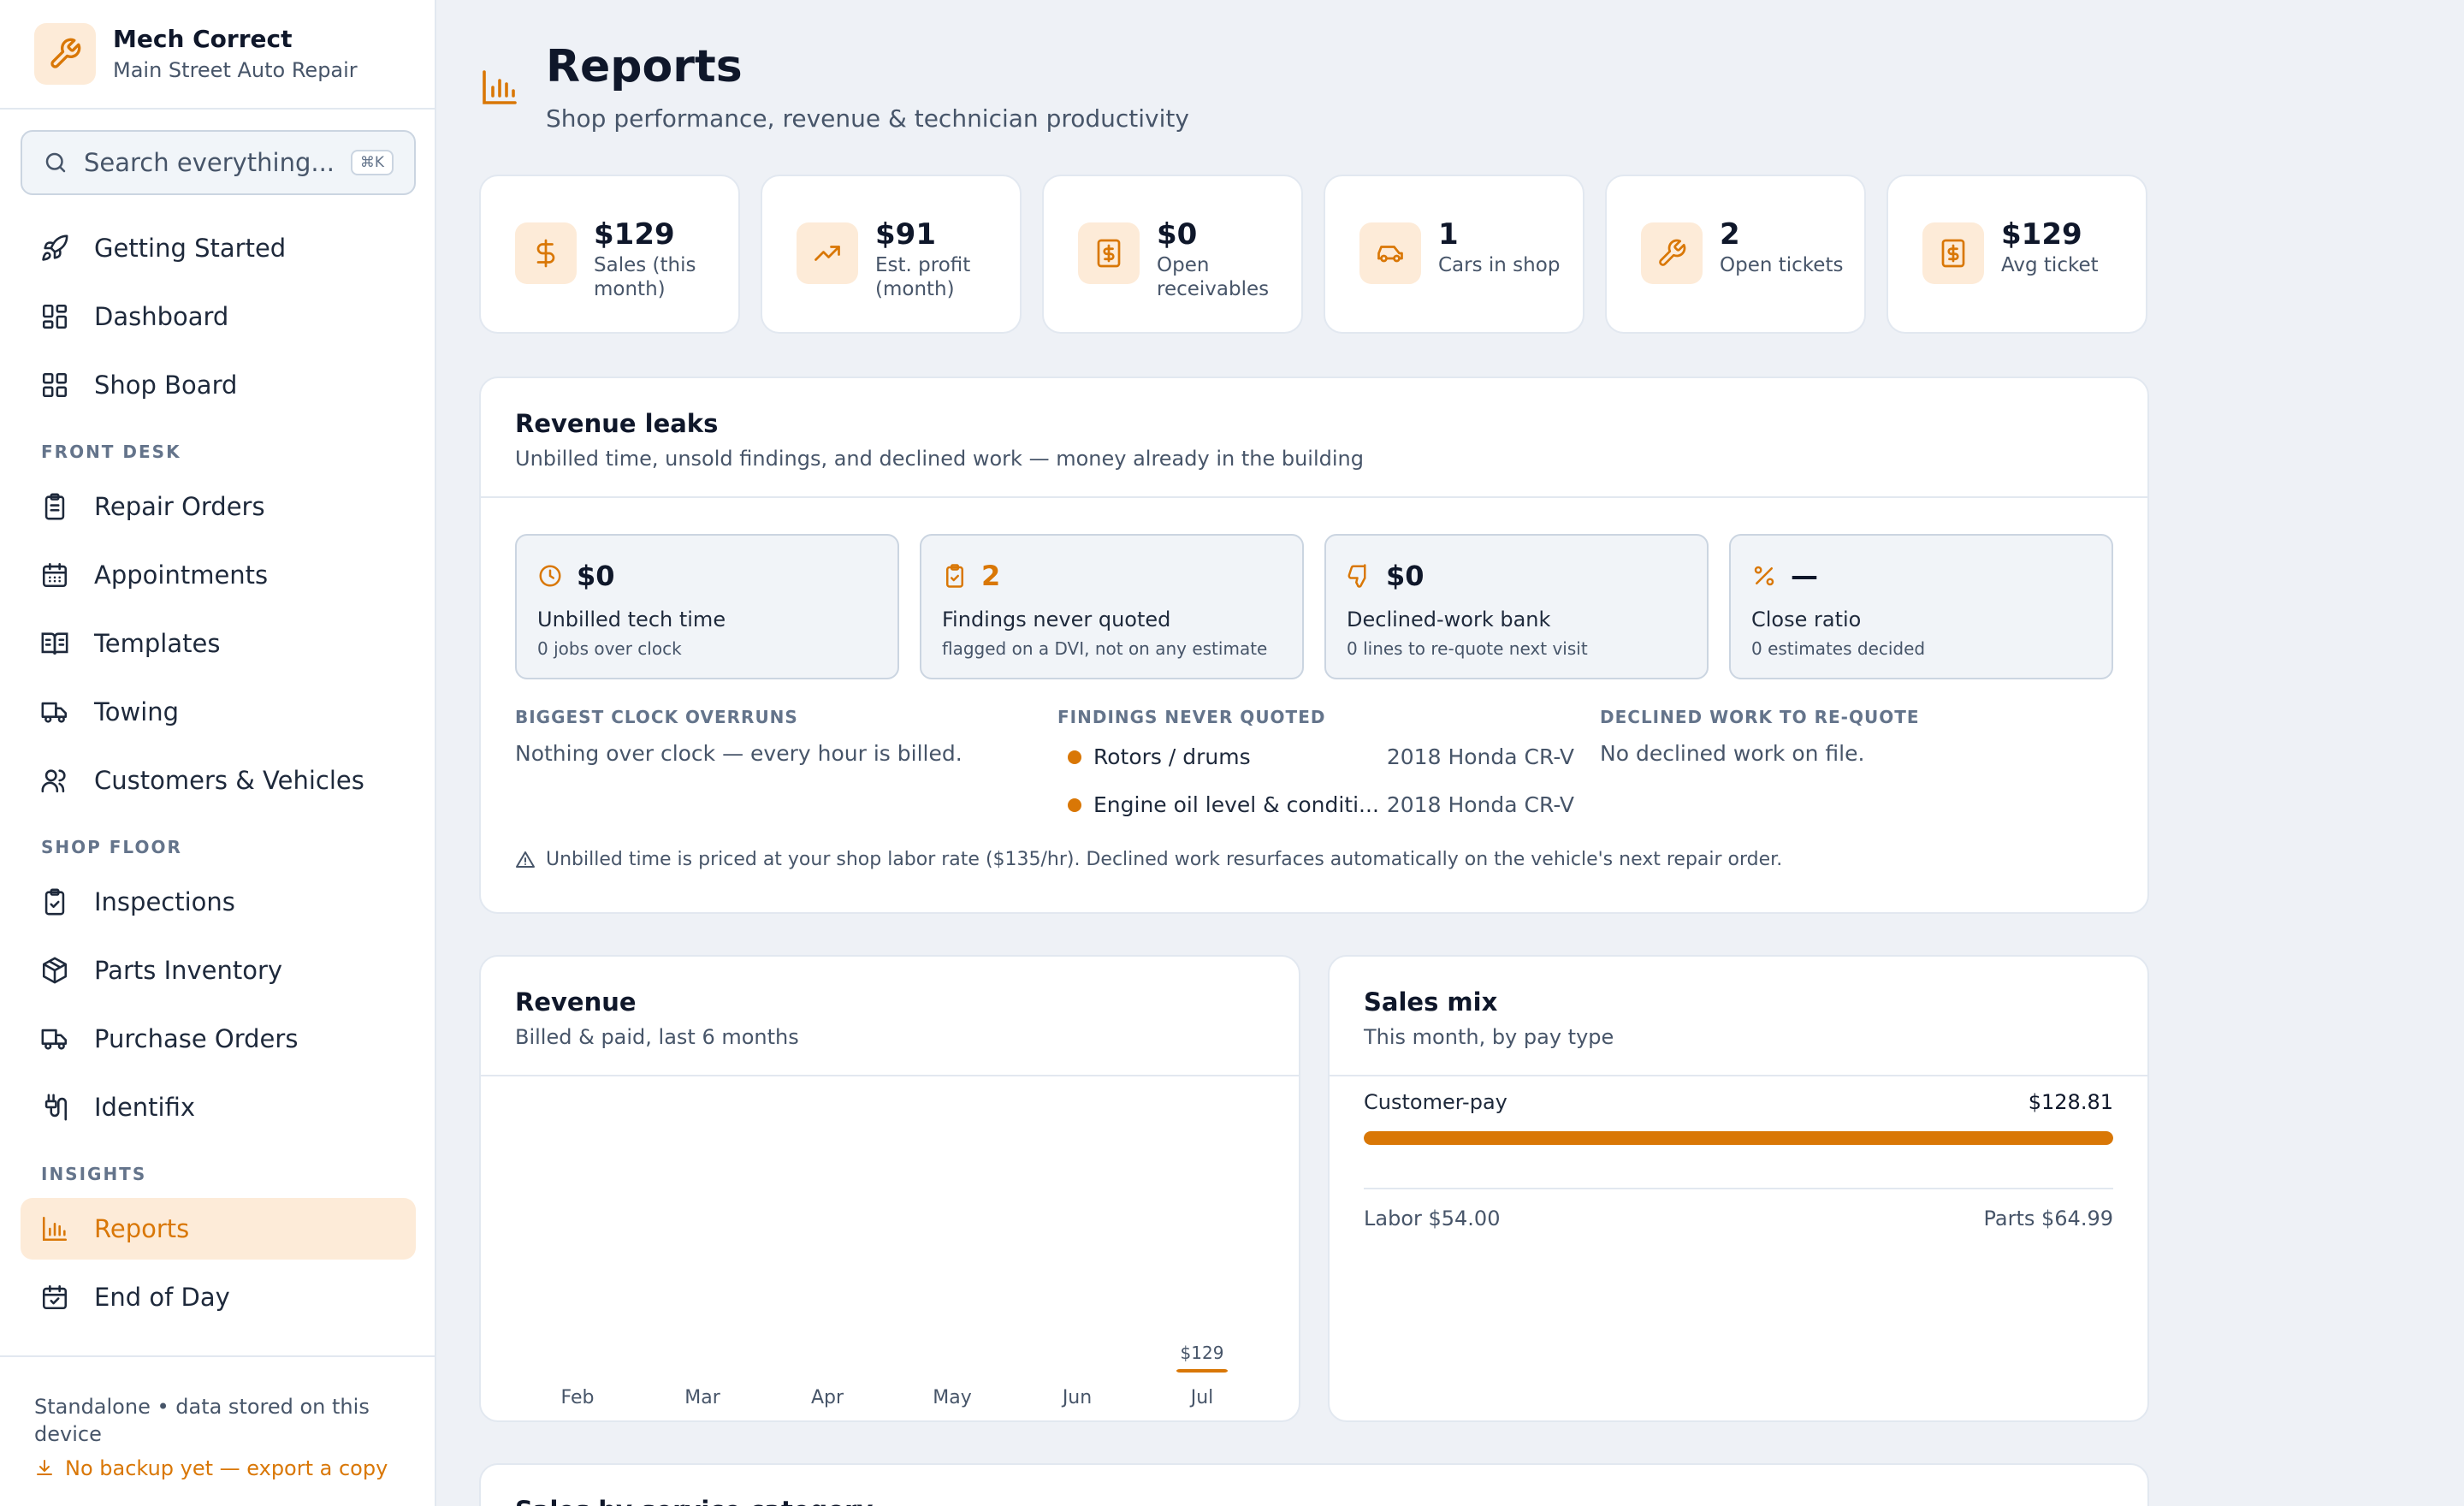 Image resolution: width=2464 pixels, height=1506 pixels. What do you see at coordinates (218, 248) in the screenshot?
I see `sidebar-item-getting-started: Getting Started` at bounding box center [218, 248].